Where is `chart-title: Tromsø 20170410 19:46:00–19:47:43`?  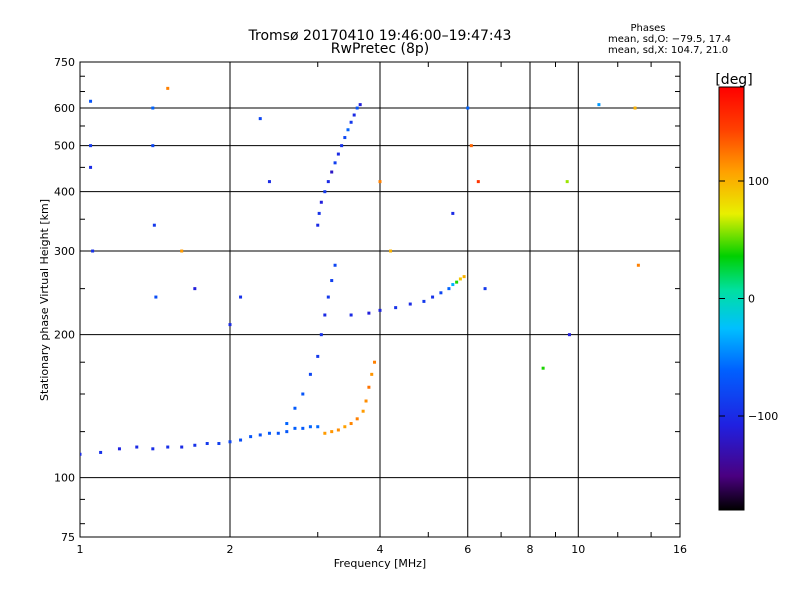 chart-title: Tromsø 20170410 19:46:00–19:47:43 is located at coordinates (380, 36).